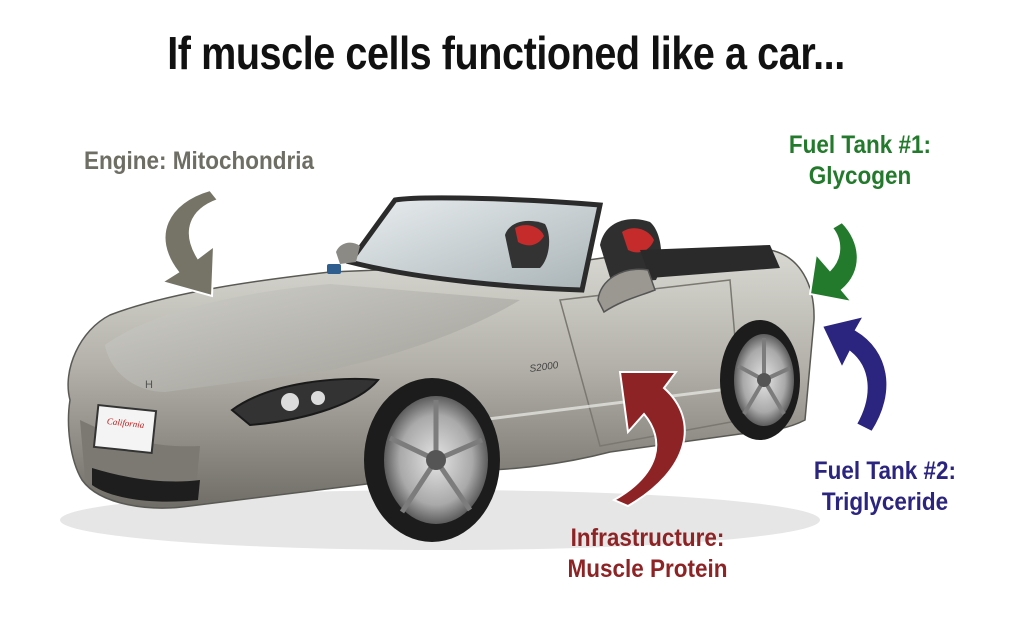  I want to click on fuel-tank-2-arrow, so click(854, 374).